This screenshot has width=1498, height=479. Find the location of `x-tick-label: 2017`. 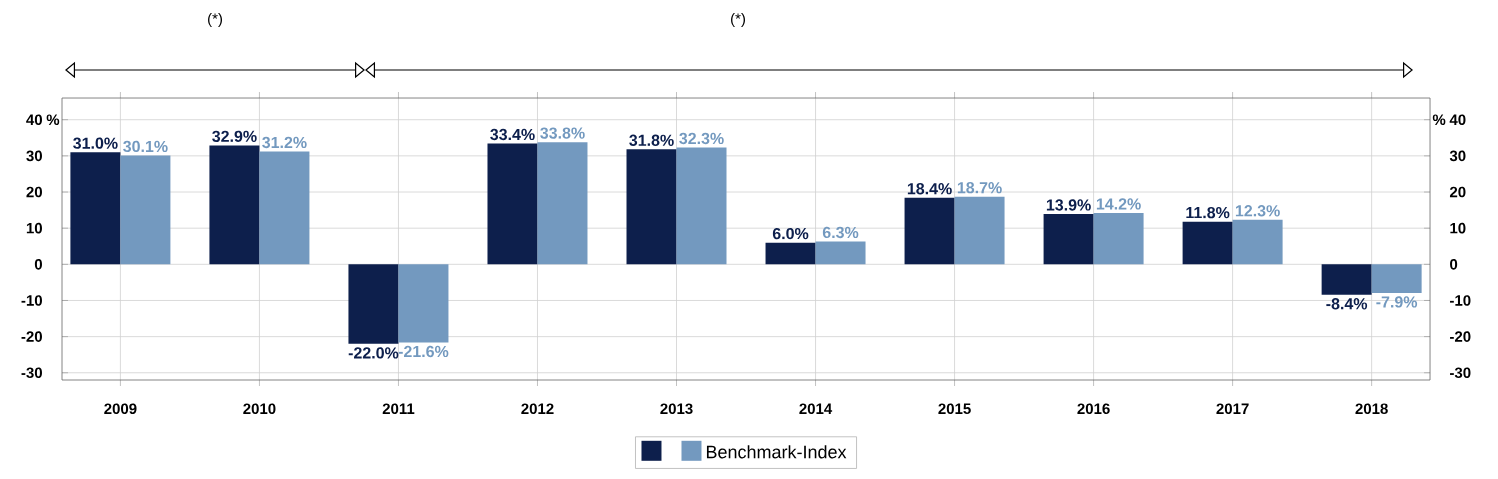

x-tick-label: 2017 is located at coordinates (1232, 409).